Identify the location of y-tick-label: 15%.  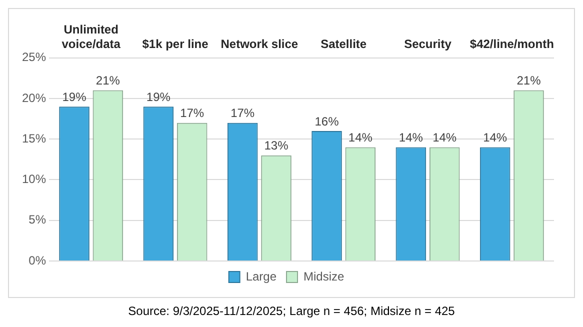
(34, 138).